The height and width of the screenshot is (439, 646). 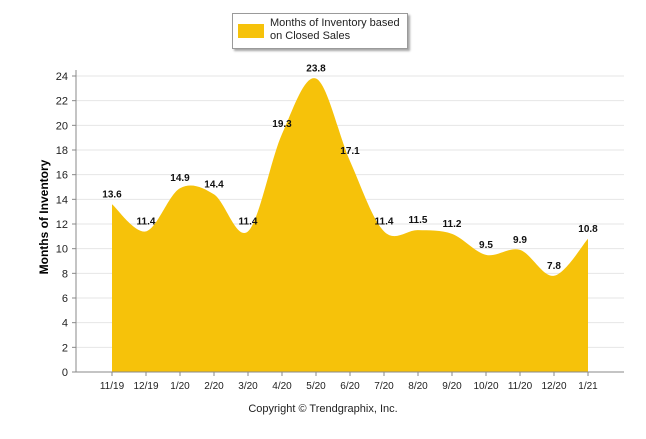 What do you see at coordinates (251, 31) in the screenshot?
I see `legend-swatch` at bounding box center [251, 31].